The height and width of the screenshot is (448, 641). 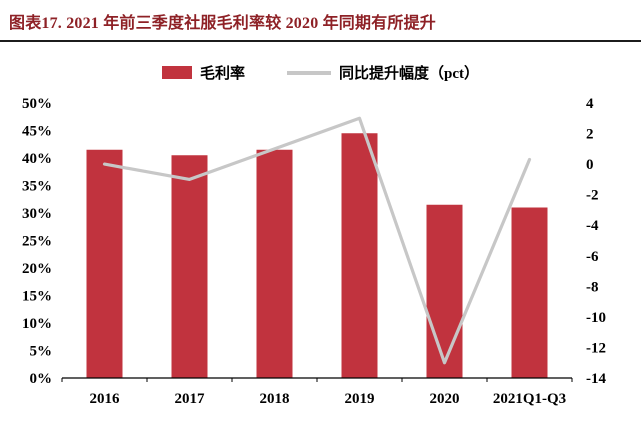 What do you see at coordinates (529, 399) in the screenshot?
I see `x-axis-label: 2021Q1-Q3` at bounding box center [529, 399].